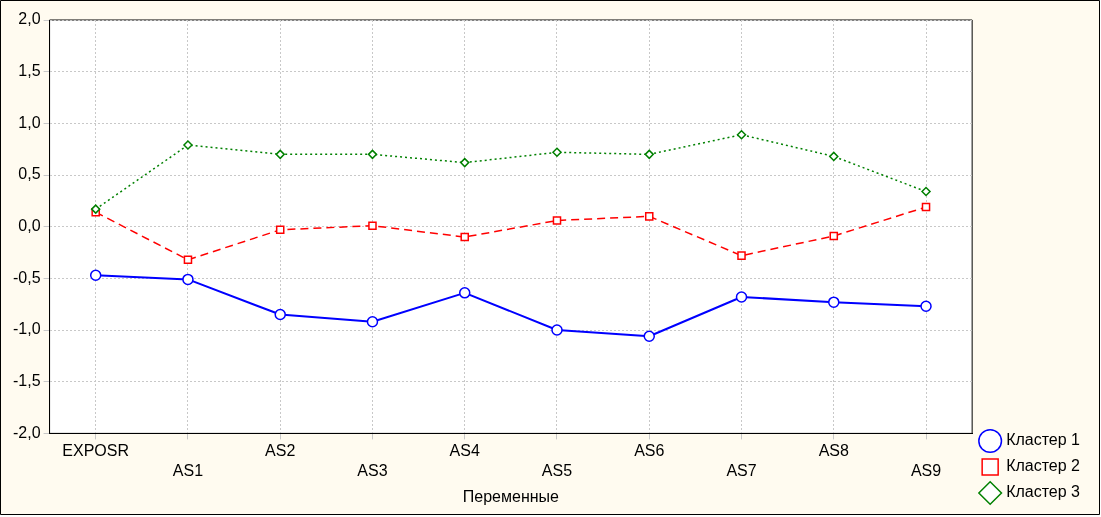 This screenshot has width=1101, height=517. Describe the element at coordinates (26, 277) in the screenshot. I see `y-tick-label: -0,5` at that location.